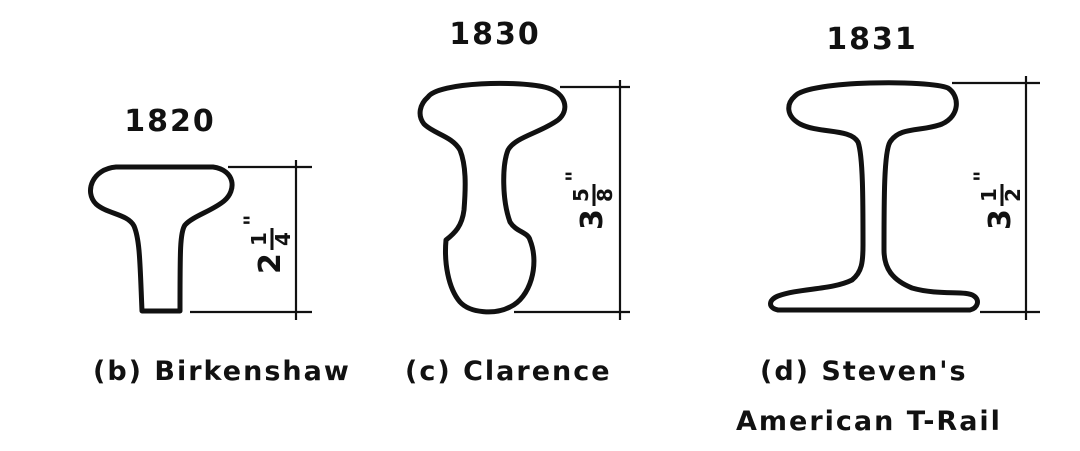  I want to click on stevens-height-num: 1, so click(989, 195).